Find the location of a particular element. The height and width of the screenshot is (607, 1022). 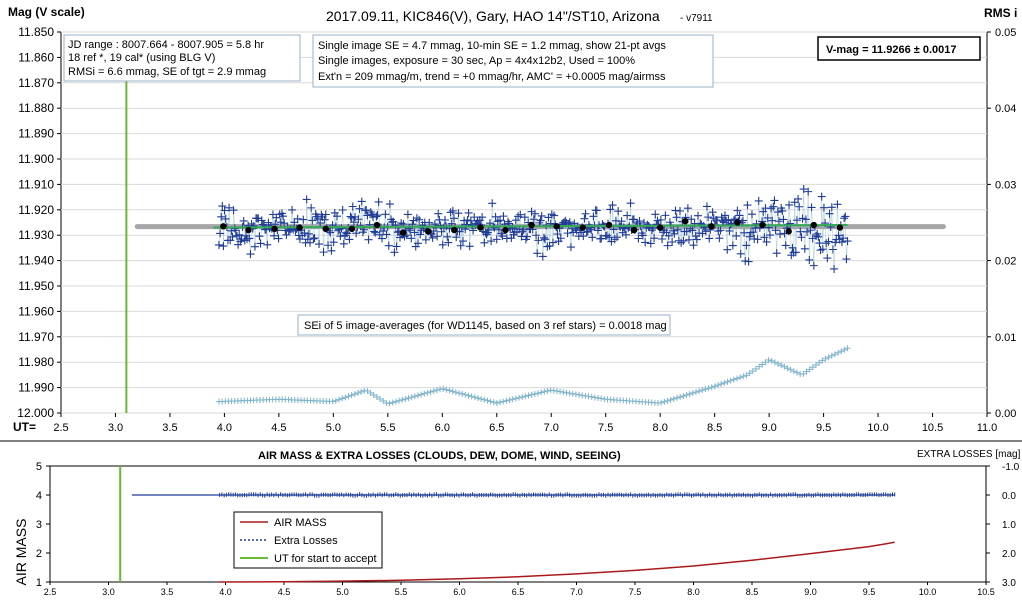

bottom-xtick-label: 10.0 is located at coordinates (928, 592).